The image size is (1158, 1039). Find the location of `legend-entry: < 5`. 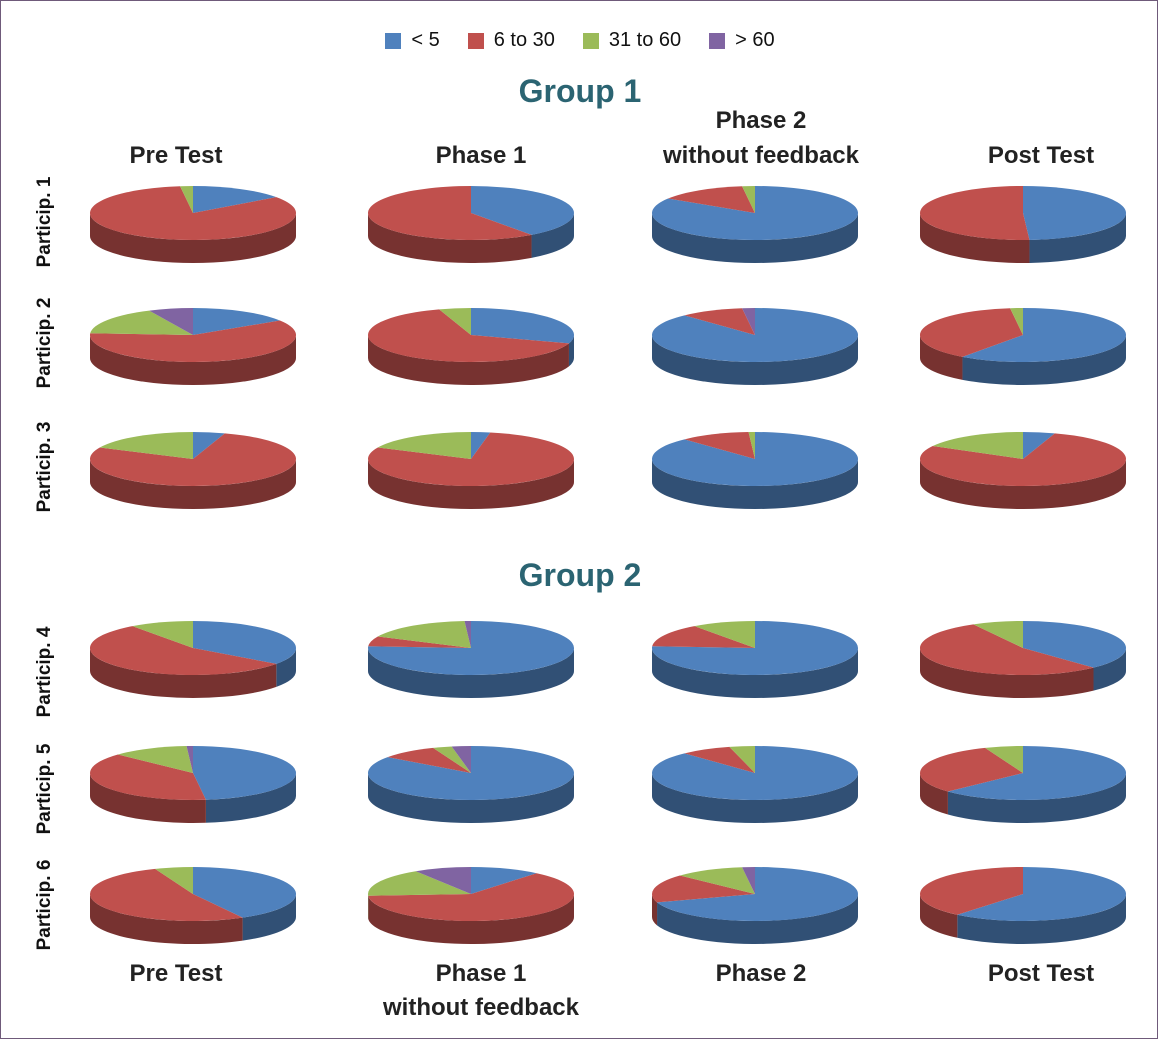

legend-entry: < 5 is located at coordinates (412, 40).